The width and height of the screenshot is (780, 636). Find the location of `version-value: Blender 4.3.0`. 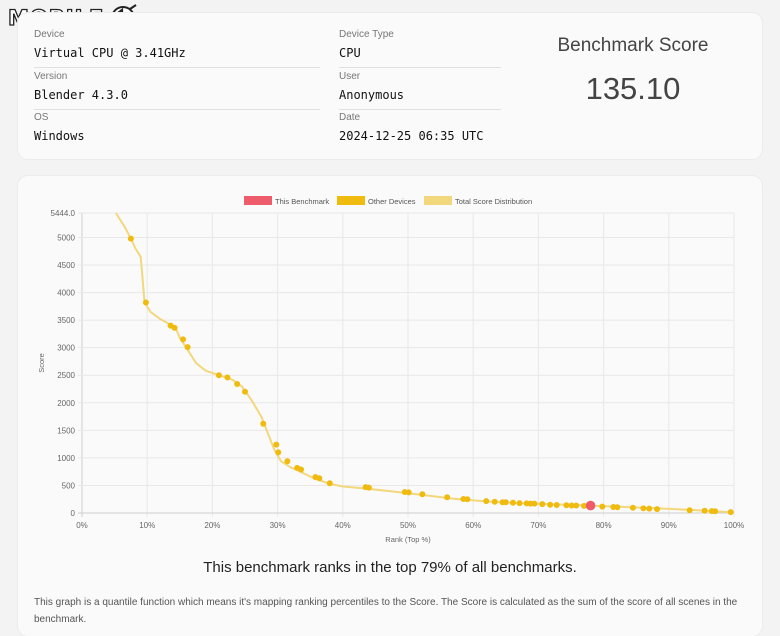

version-value: Blender 4.3.0 is located at coordinates (81, 95).